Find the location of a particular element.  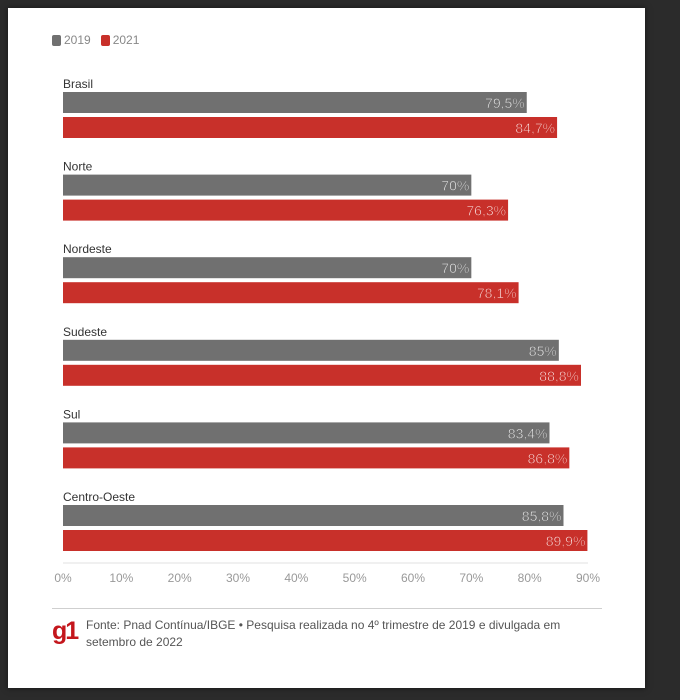

x-tick-label: 60% is located at coordinates (413, 578).